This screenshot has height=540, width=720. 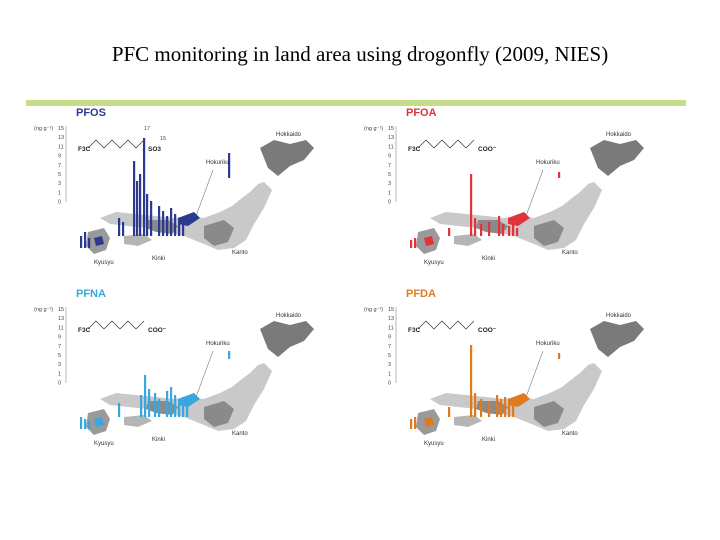 What do you see at coordinates (373, 310) in the screenshot?
I see `pfda-unit-label: (ng g⁻¹)` at bounding box center [373, 310].